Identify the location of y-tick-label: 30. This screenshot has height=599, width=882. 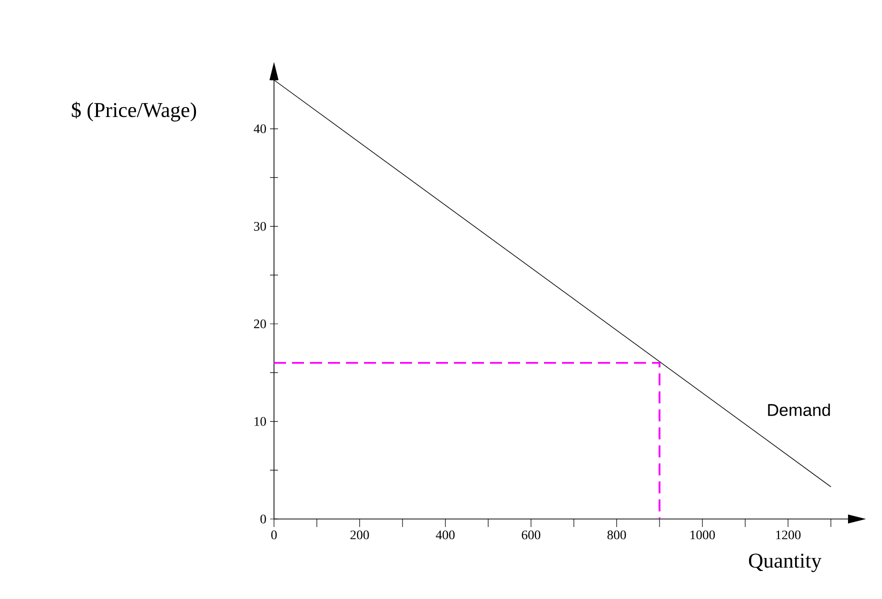
(260, 226).